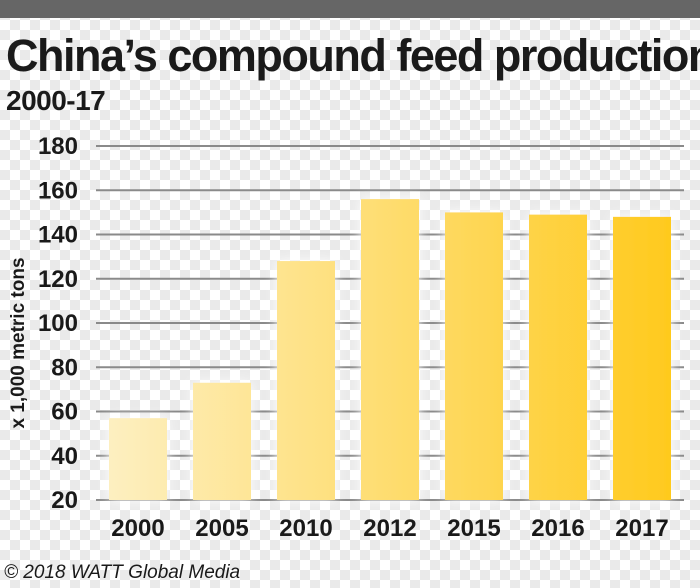 Image resolution: width=700 pixels, height=588 pixels. I want to click on bar-2015, so click(474, 356).